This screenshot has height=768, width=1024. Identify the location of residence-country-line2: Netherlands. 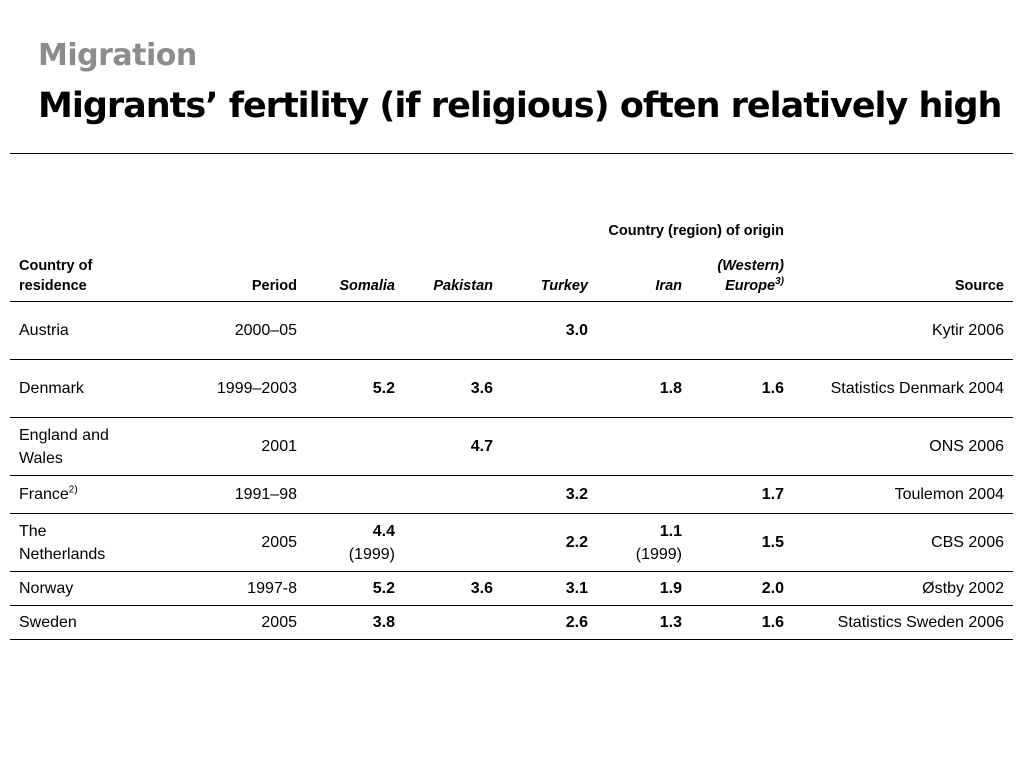
(62, 554).